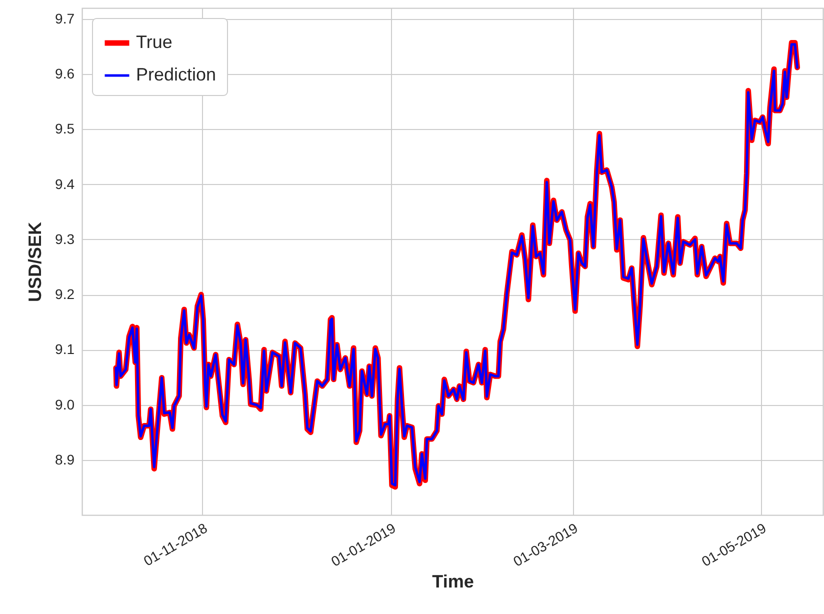 This screenshot has width=824, height=614. I want to click on y-axis-title: USD/SEK, so click(35, 262).